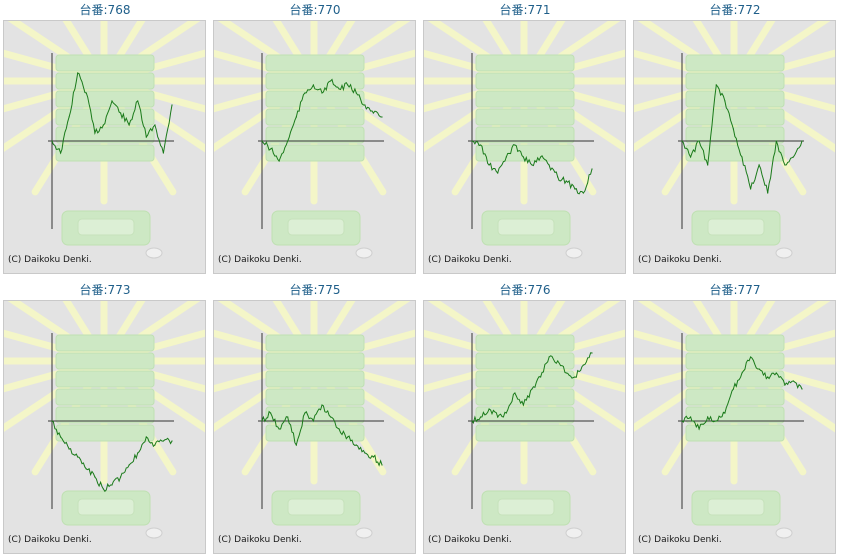  I want to click on chart-cell: 台番:771 (C) Daikoku Denki., so click(525, 139).